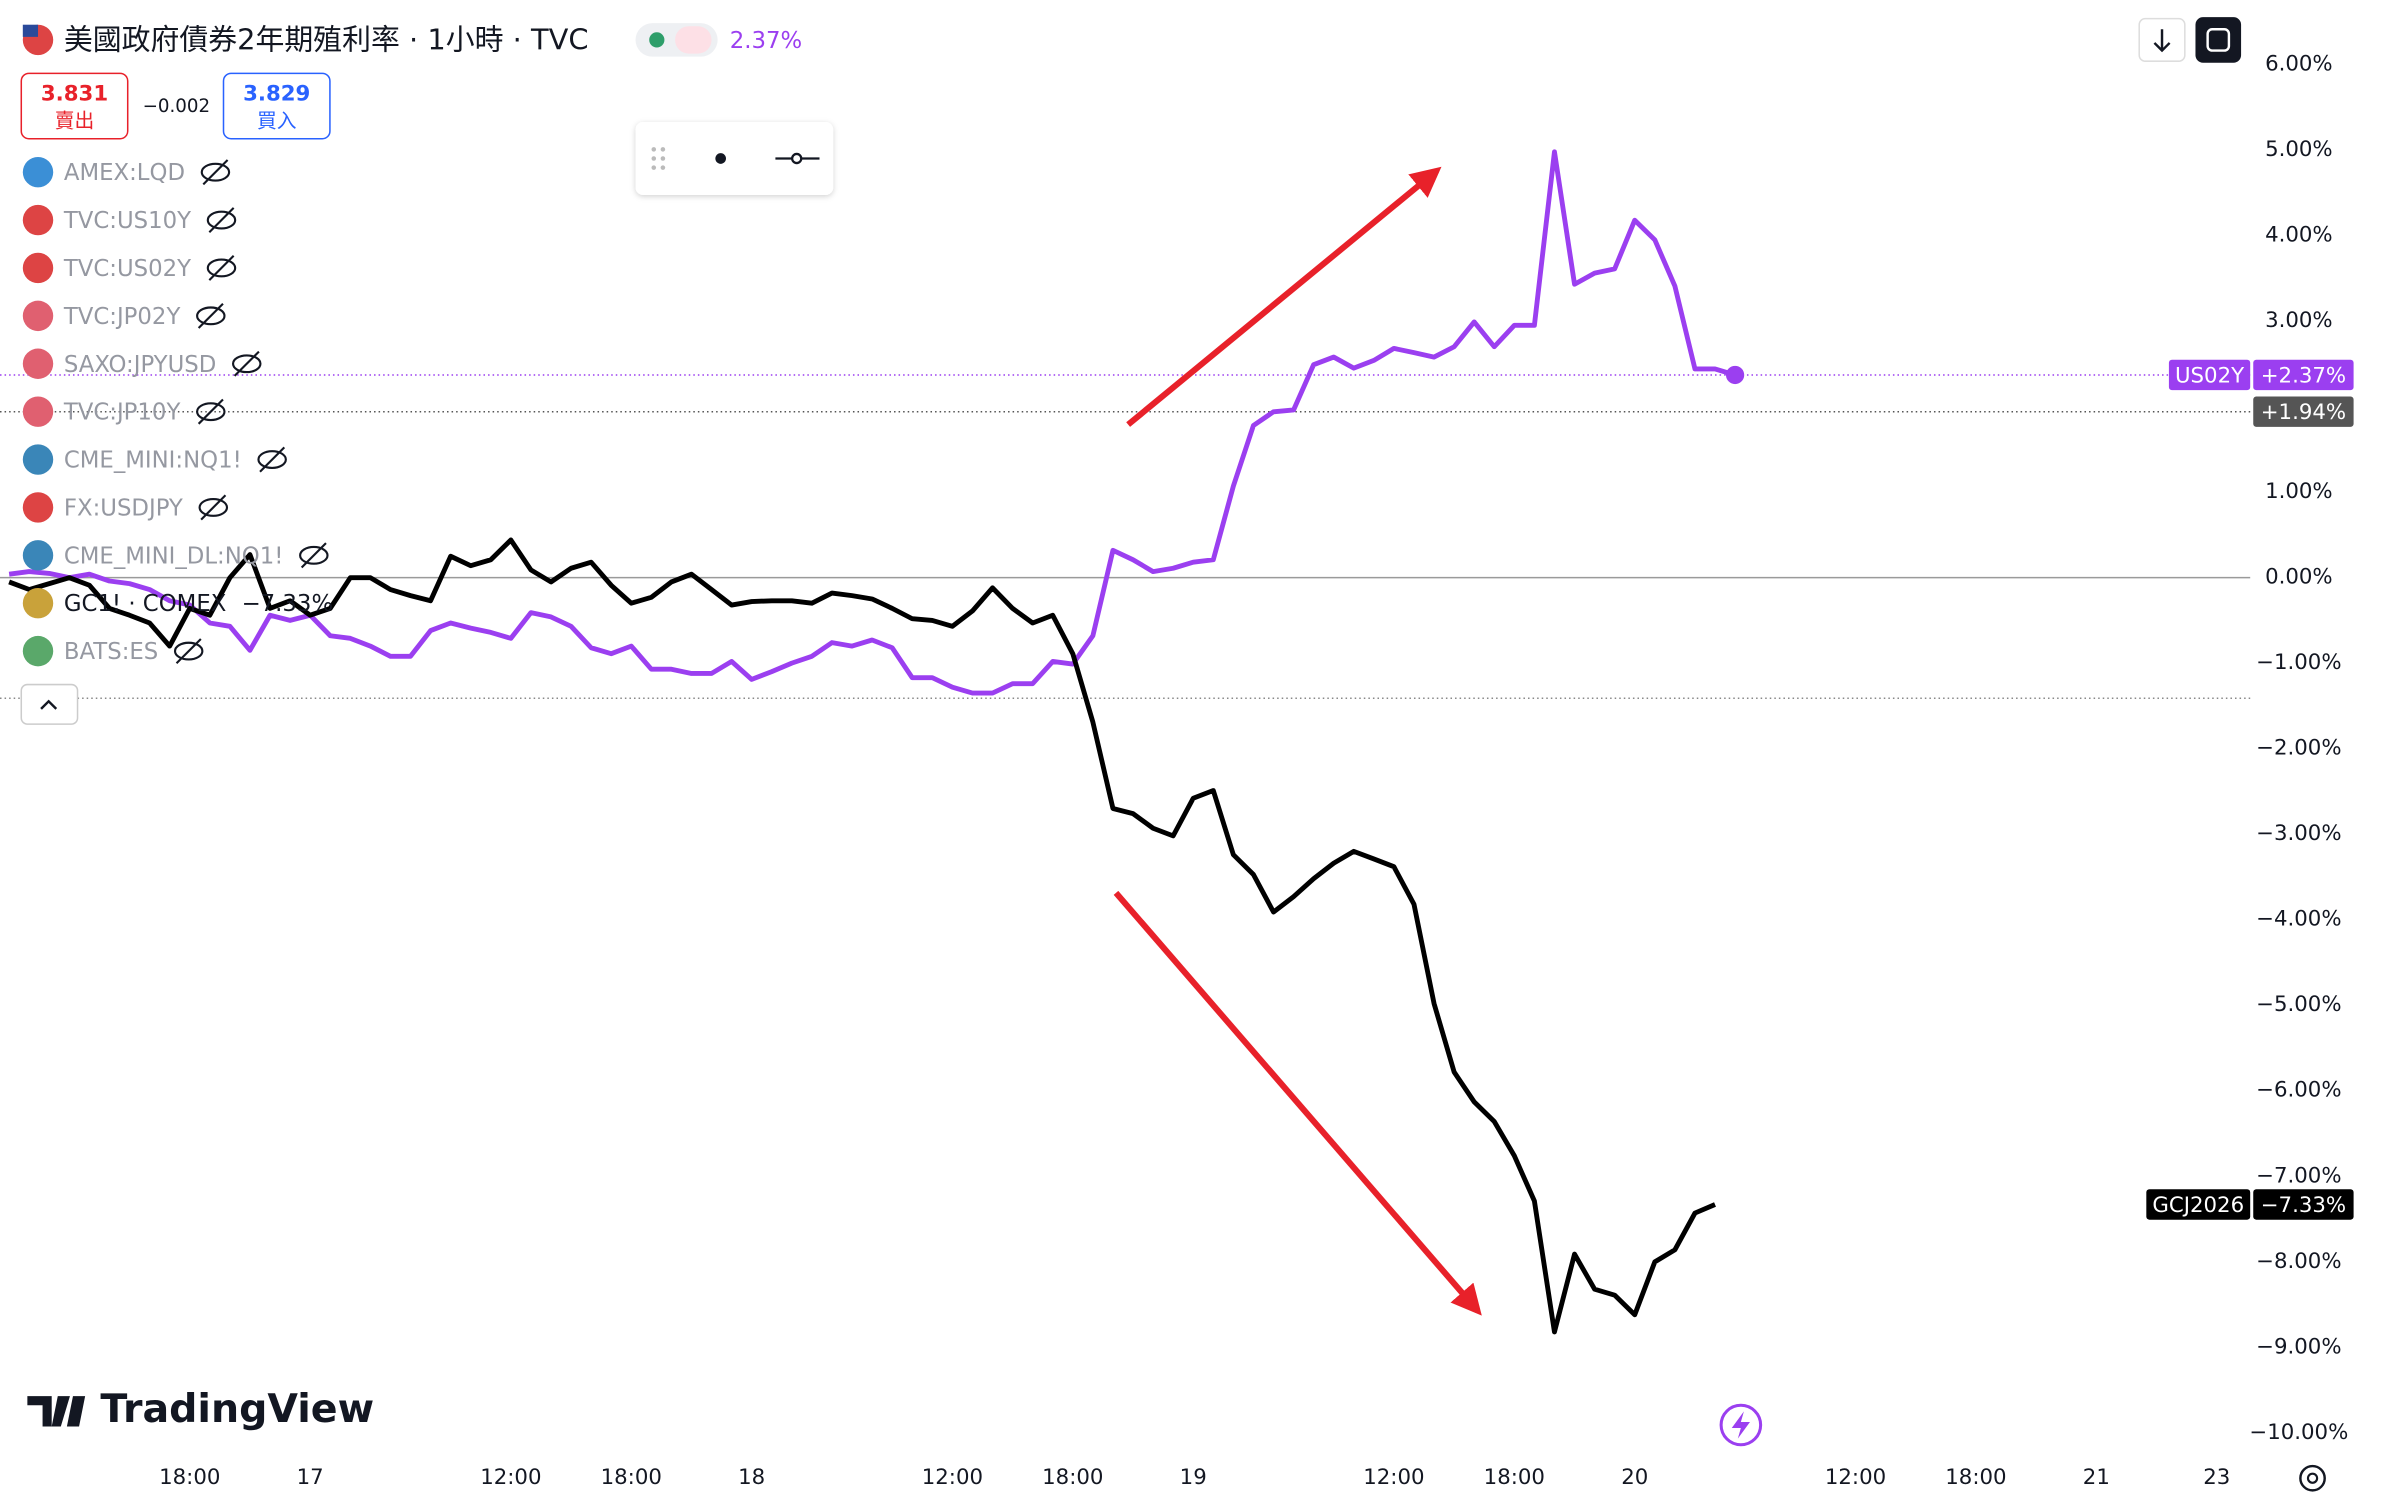 This screenshot has width=2384, height=1509. Describe the element at coordinates (2299, 64) in the screenshot. I see `y-tick-label: 6.00%` at that location.